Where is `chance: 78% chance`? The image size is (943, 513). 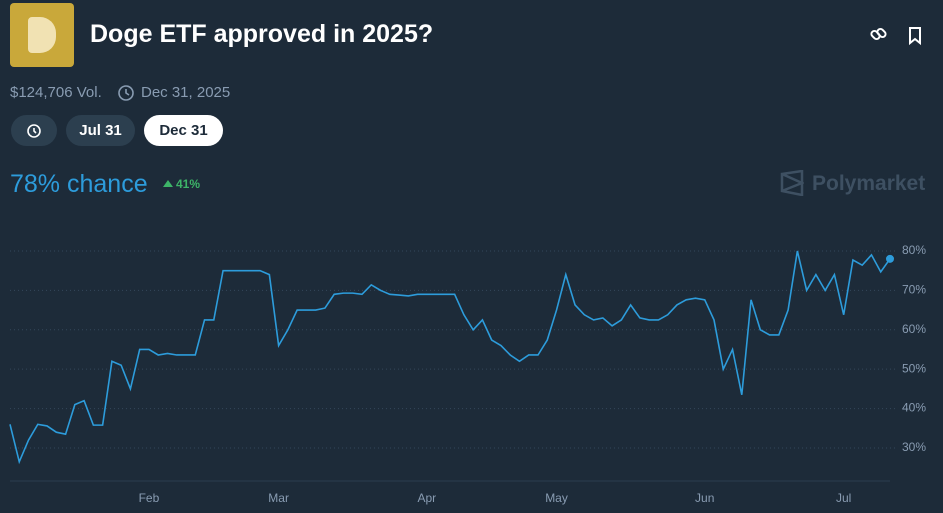
chance: 78% chance is located at coordinates (79, 184).